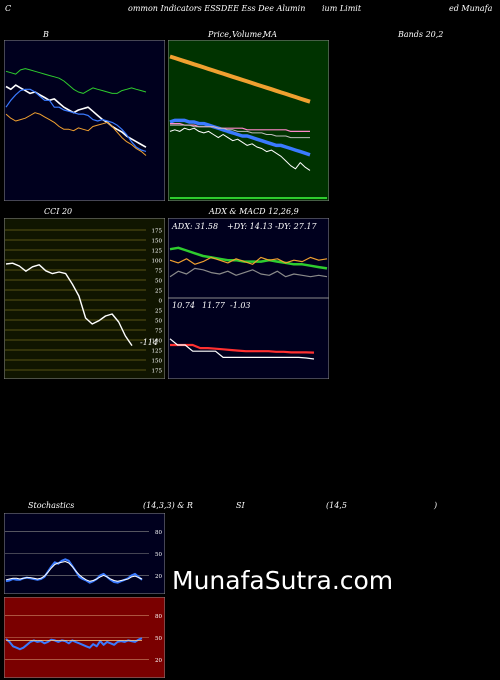 The image size is (500, 680). Describe the element at coordinates (471, 8) in the screenshot. I see `header-part-4: ed Munafa` at that location.